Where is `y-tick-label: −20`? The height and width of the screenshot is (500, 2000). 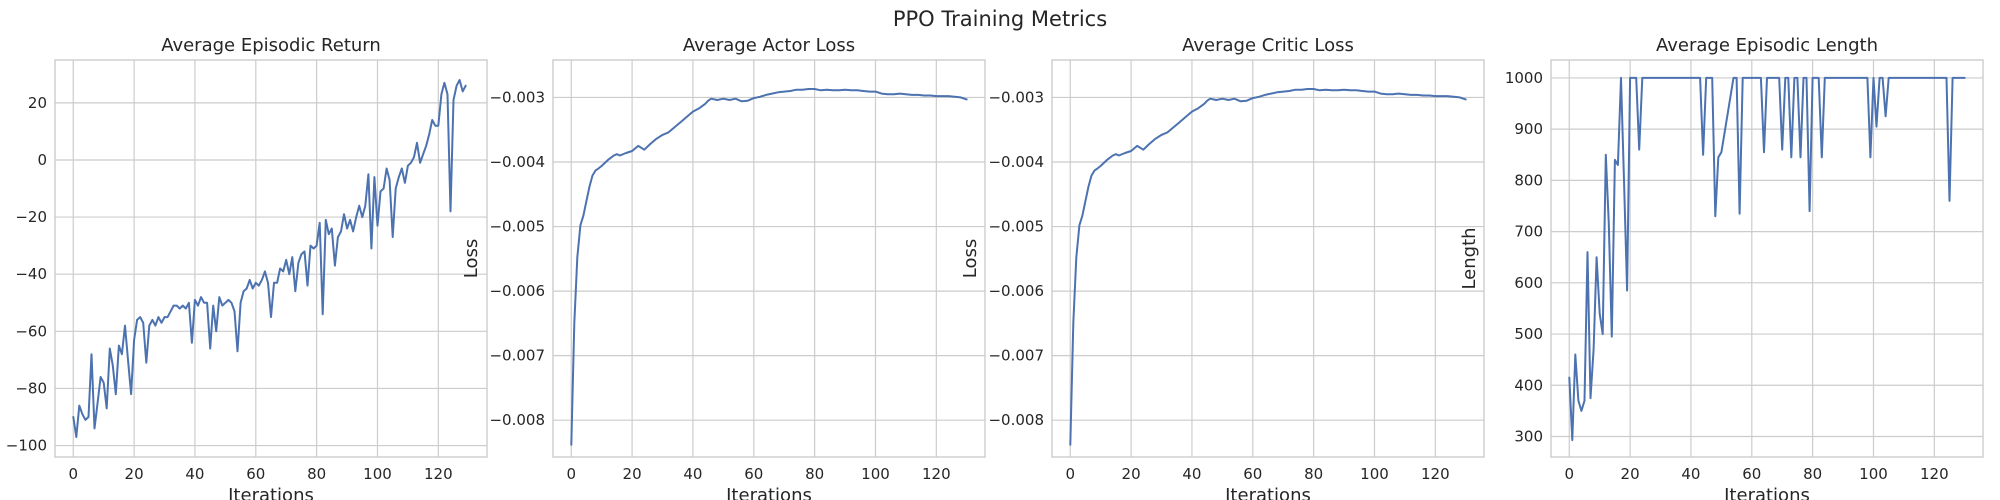
y-tick-label: −20 is located at coordinates (31, 217).